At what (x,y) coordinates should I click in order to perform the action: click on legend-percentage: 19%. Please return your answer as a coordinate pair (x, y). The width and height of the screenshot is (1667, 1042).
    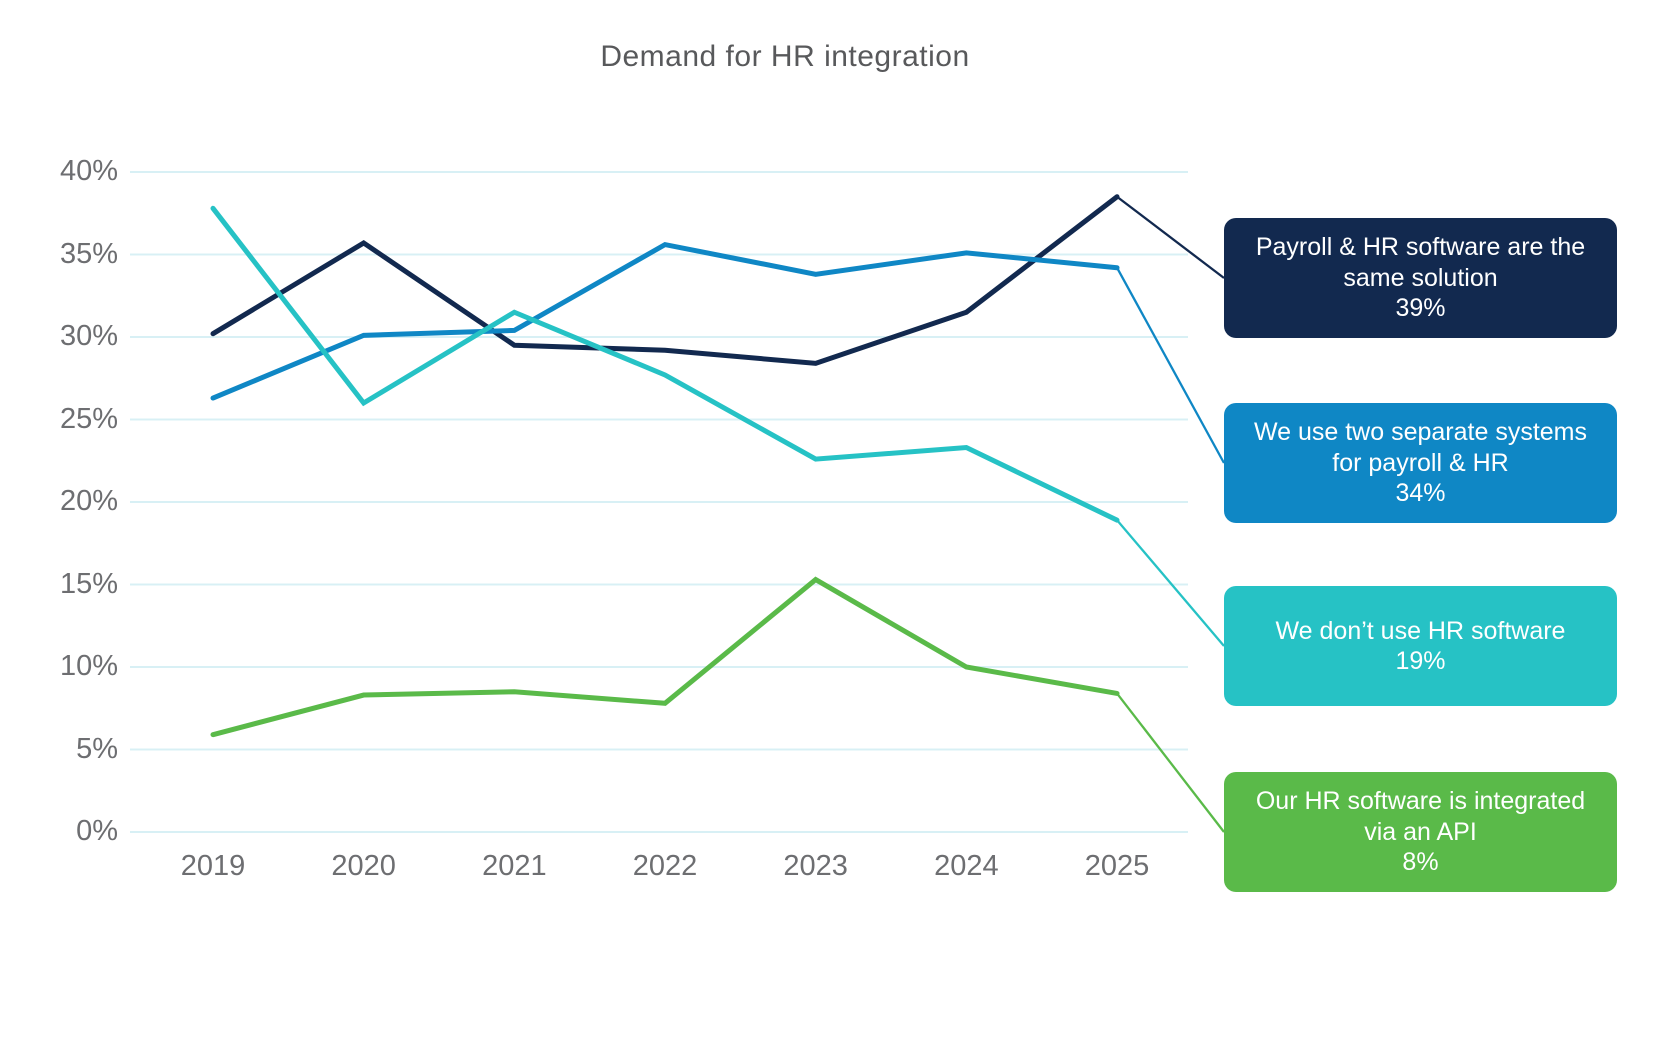
    Looking at the image, I should click on (1420, 661).